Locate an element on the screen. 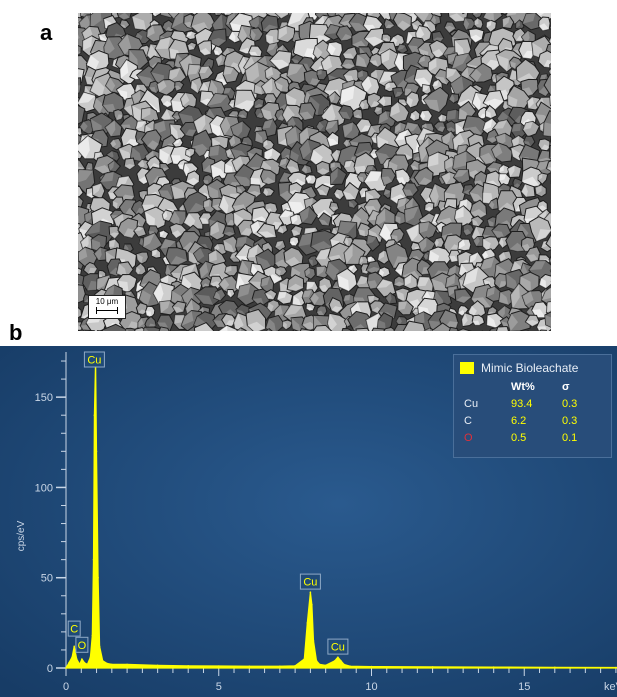 Image resolution: width=617 pixels, height=697 pixels. legend-header-wt: Wt% is located at coordinates (523, 387).